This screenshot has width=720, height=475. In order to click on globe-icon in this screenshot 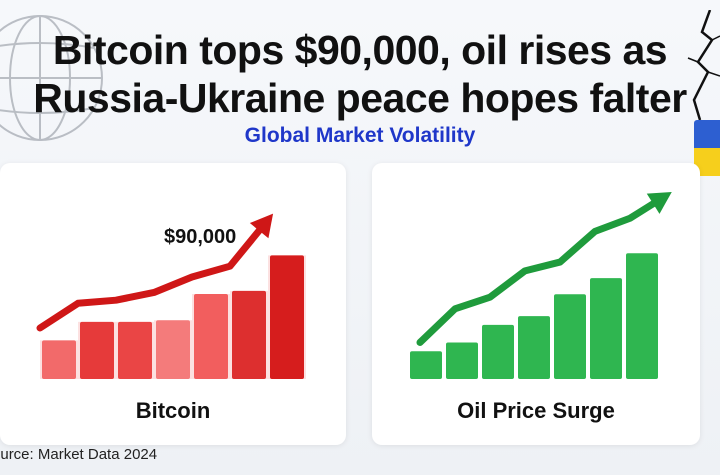, I will do `click(51, 78)`.